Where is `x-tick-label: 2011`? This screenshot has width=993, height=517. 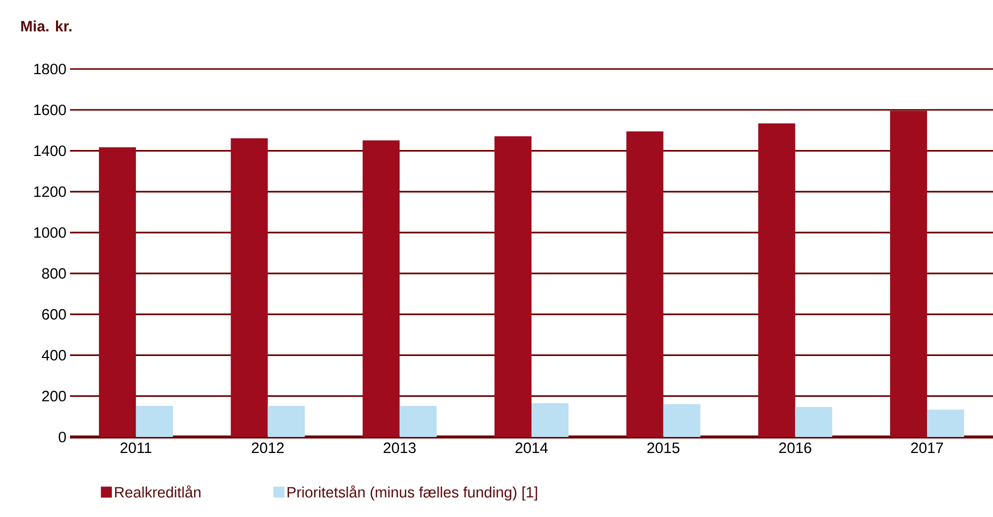
x-tick-label: 2011 is located at coordinates (136, 448).